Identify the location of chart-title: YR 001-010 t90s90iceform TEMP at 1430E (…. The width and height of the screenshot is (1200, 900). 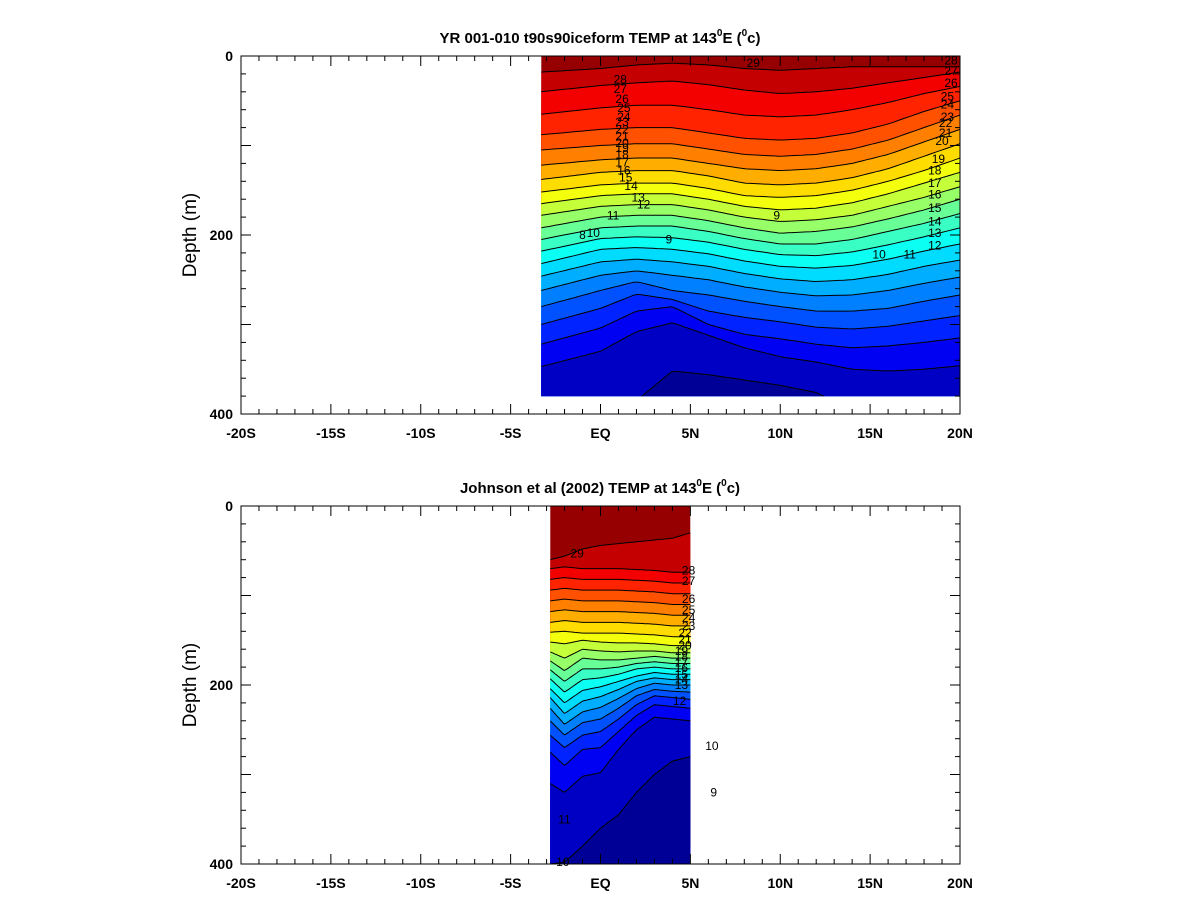
(599, 37).